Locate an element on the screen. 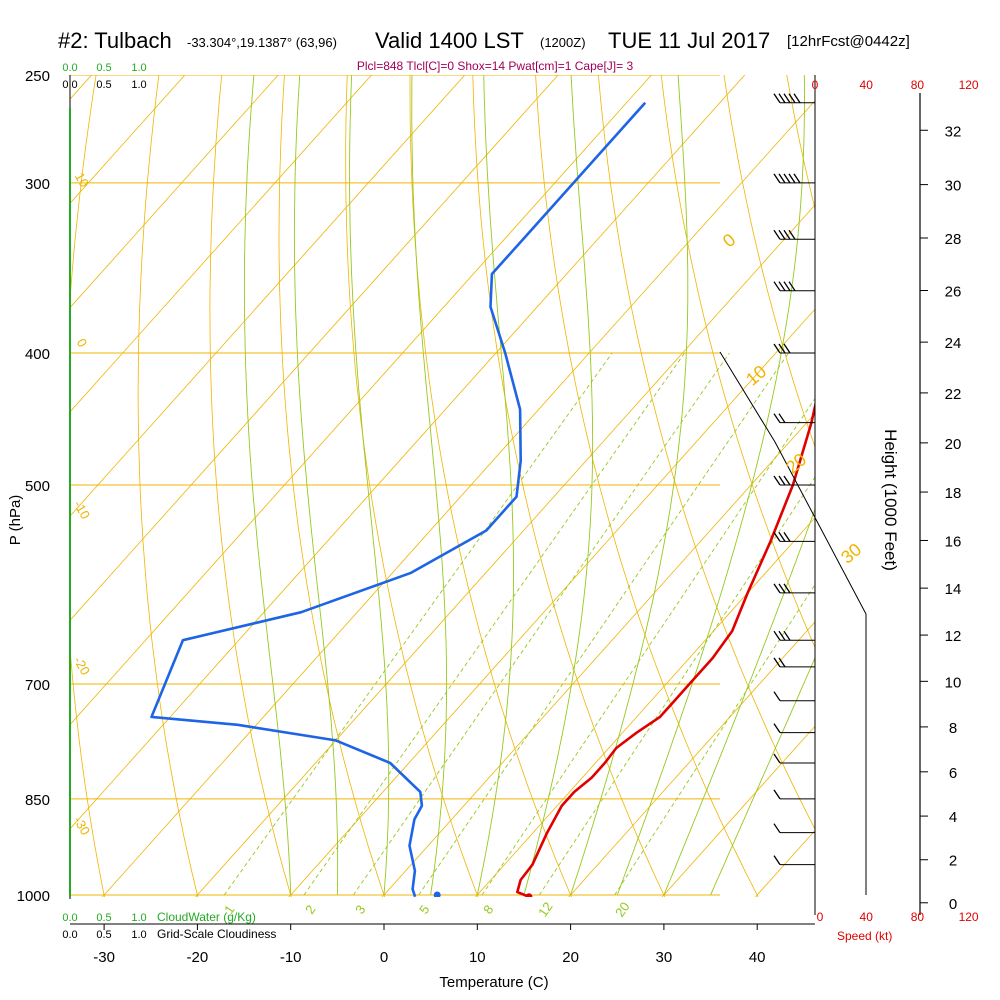 The height and width of the screenshot is (1000, 1000). dry-adiabat-label: -10 is located at coordinates (82, 510).